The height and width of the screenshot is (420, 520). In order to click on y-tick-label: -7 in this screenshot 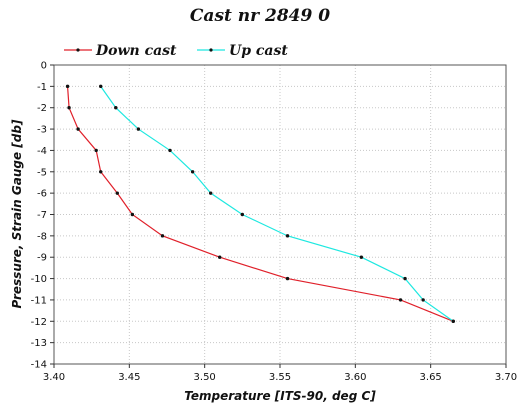, I will do `click(42, 215)`.